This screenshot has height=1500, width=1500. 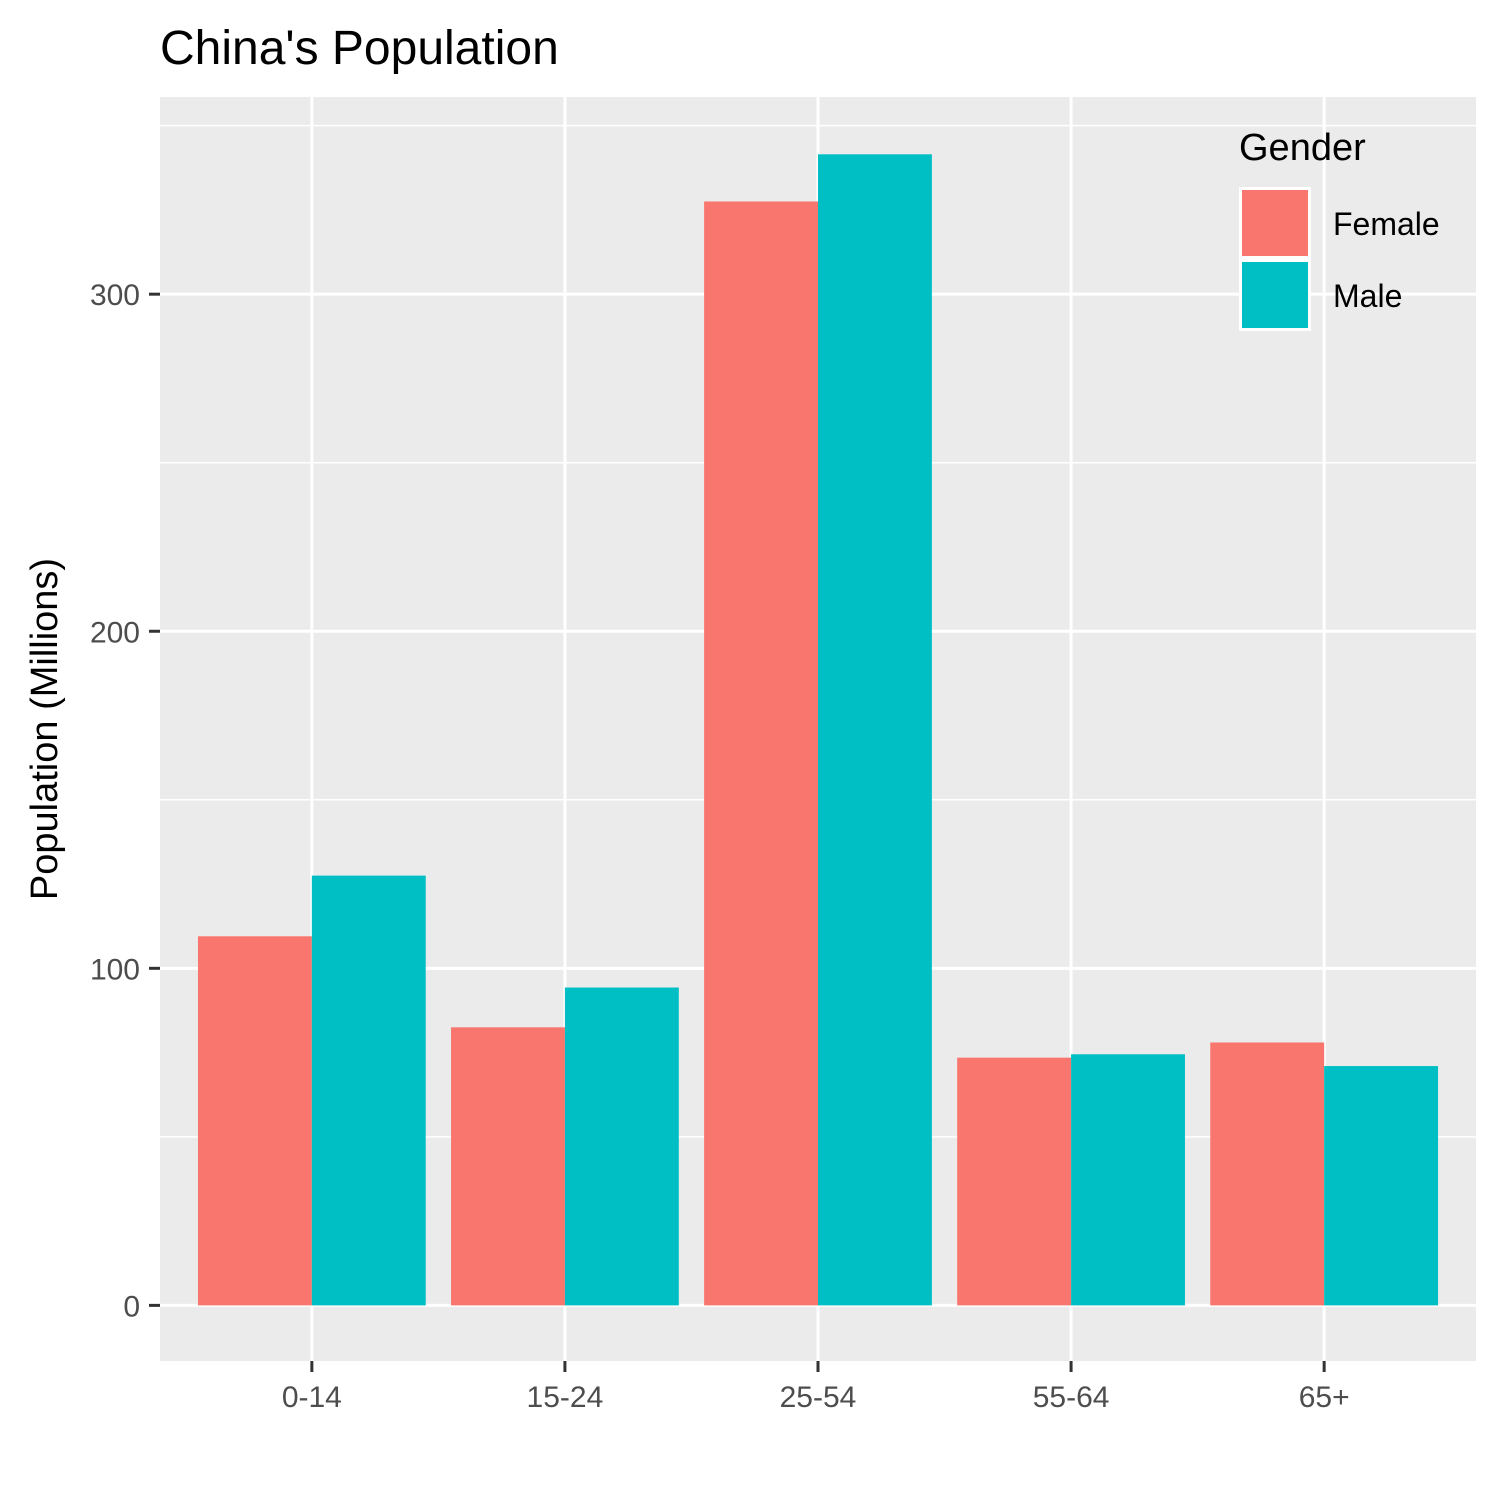 What do you see at coordinates (818, 1397) in the screenshot?
I see `x-tick-label: 25-54` at bounding box center [818, 1397].